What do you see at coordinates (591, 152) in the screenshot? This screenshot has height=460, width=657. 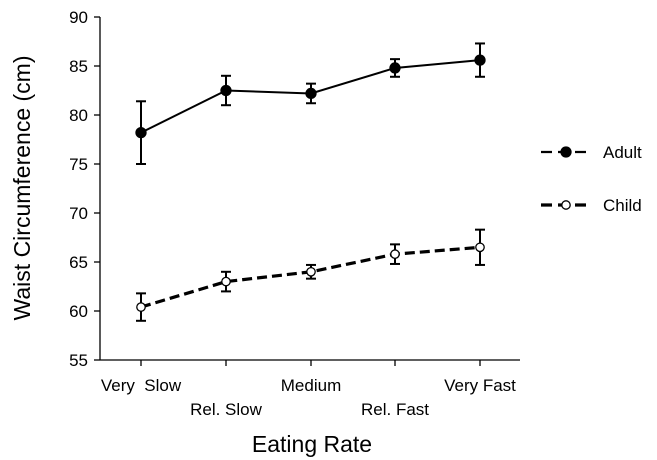 I see `legend-item-adult: Adult` at bounding box center [591, 152].